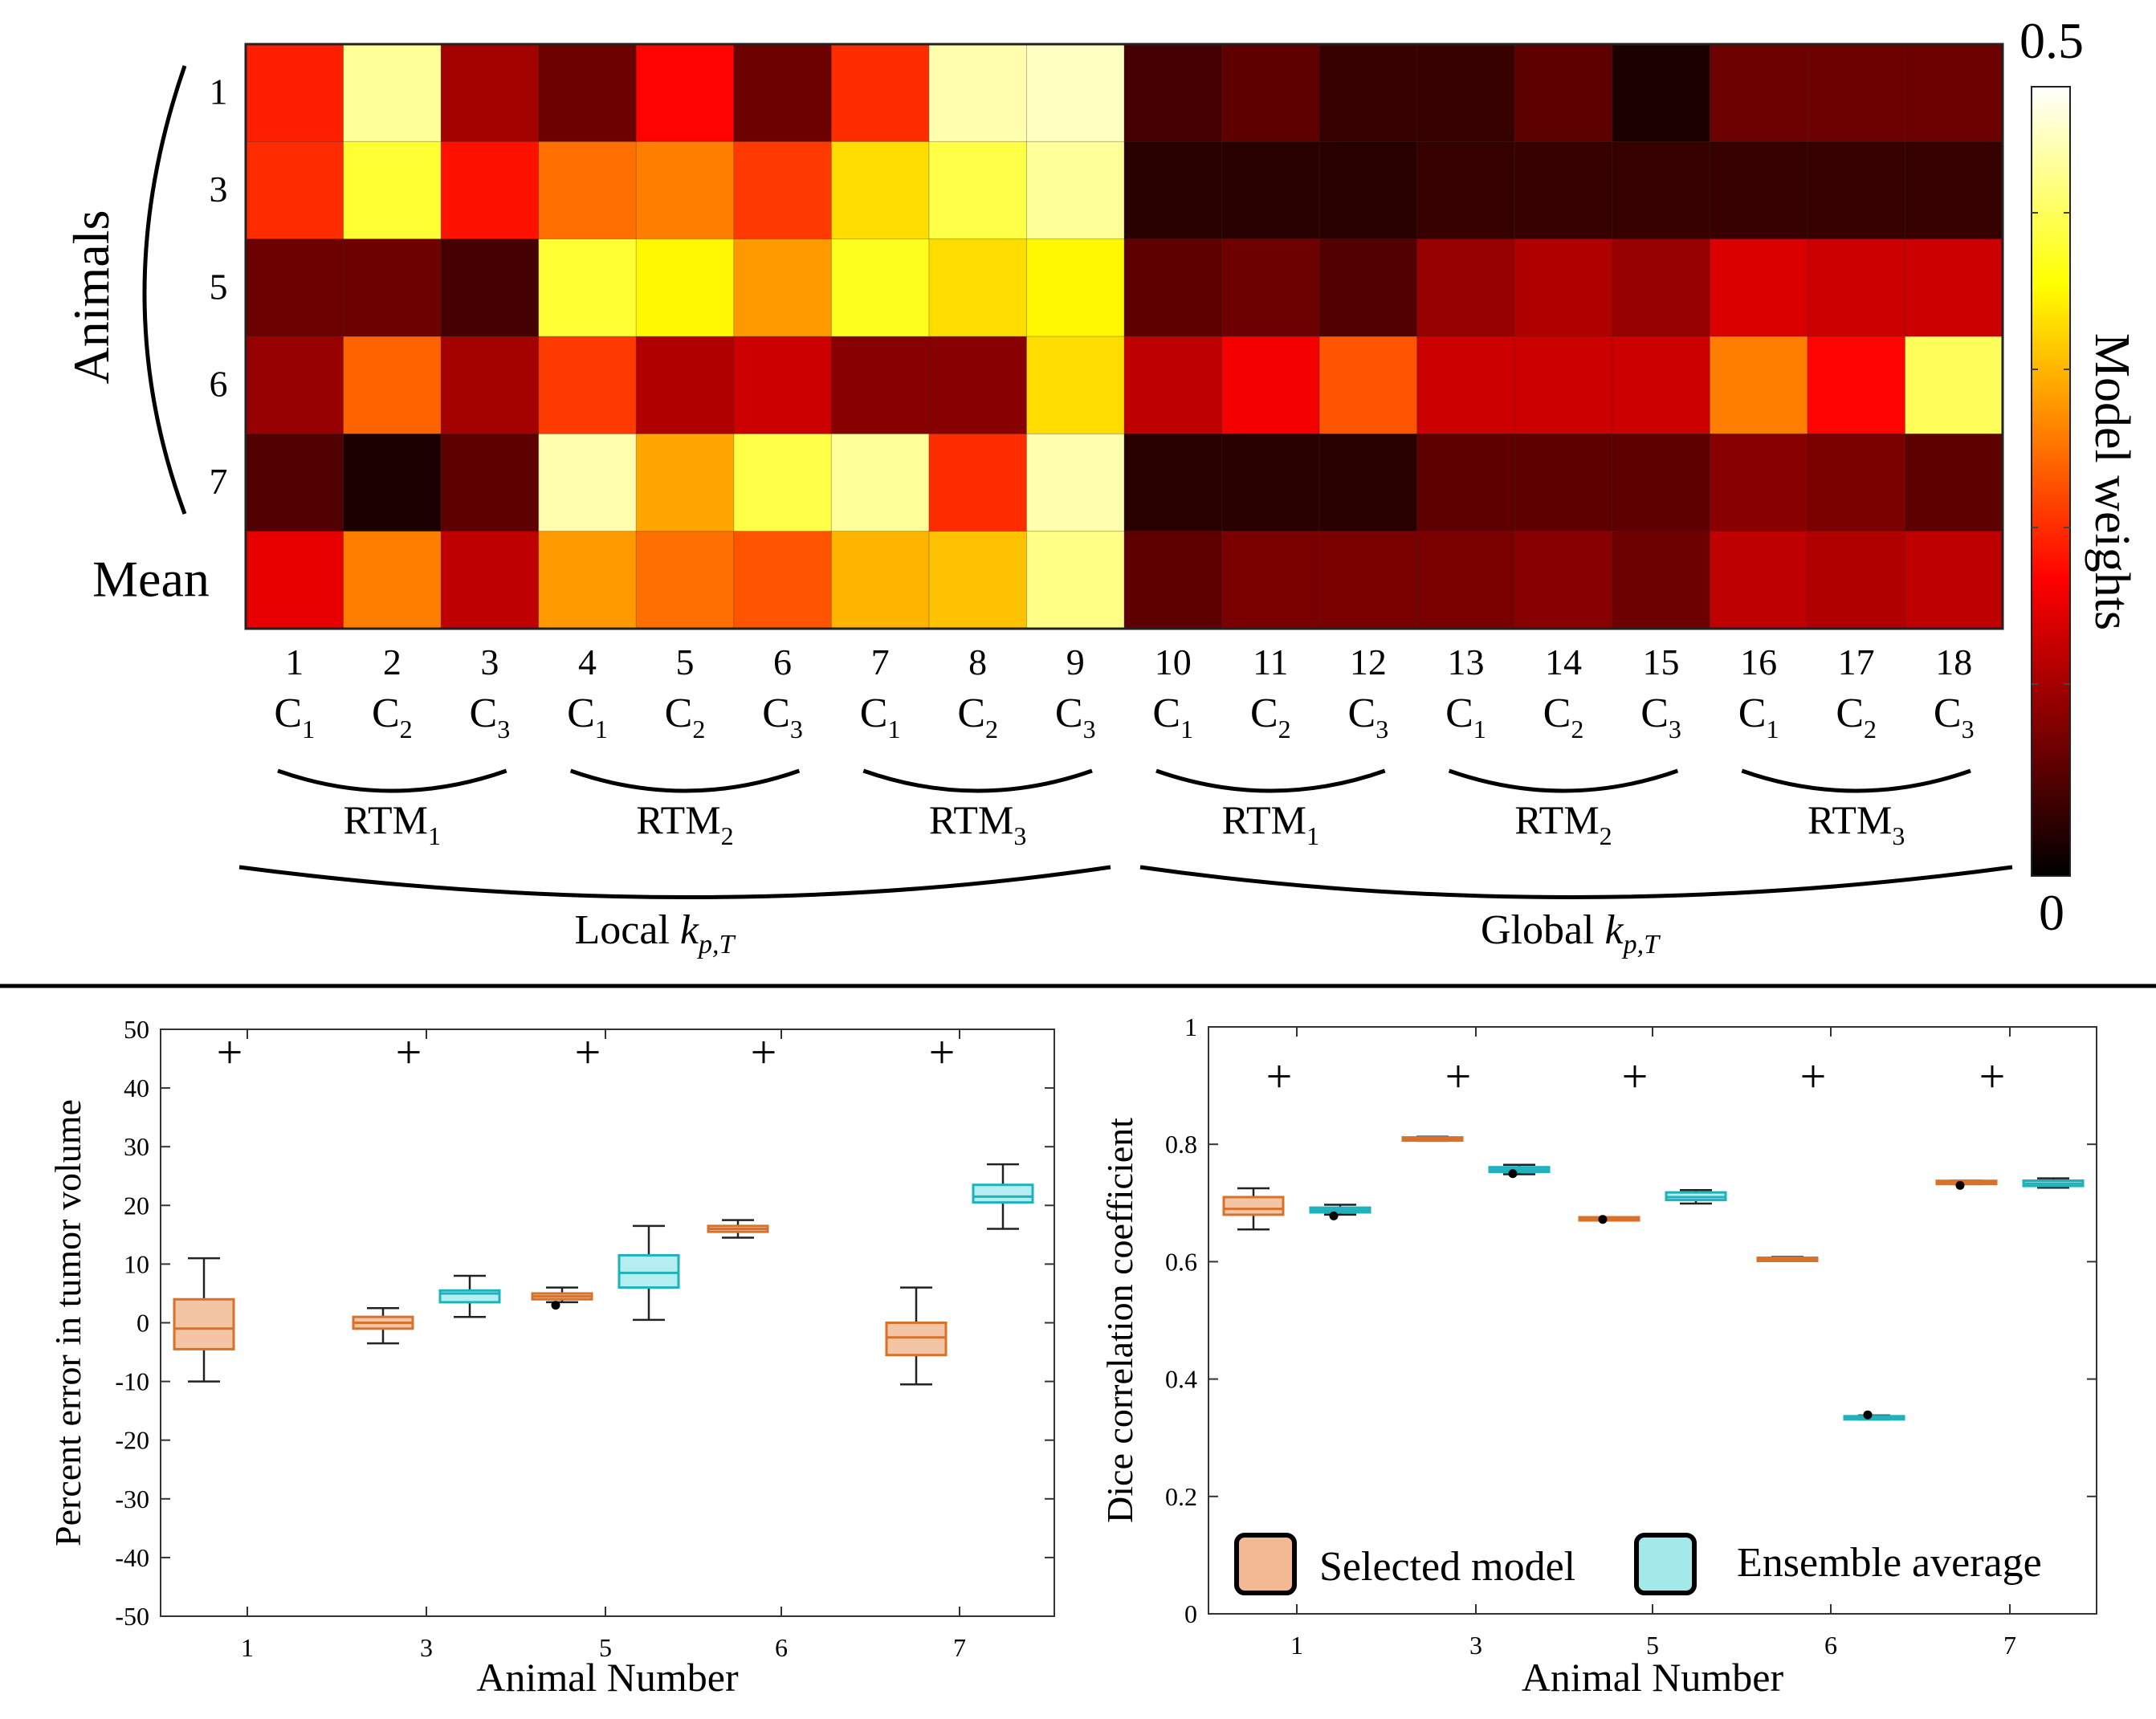  Describe the element at coordinates (1638, 1564) in the screenshot. I see `legend: Selected model Ensemble average` at that location.